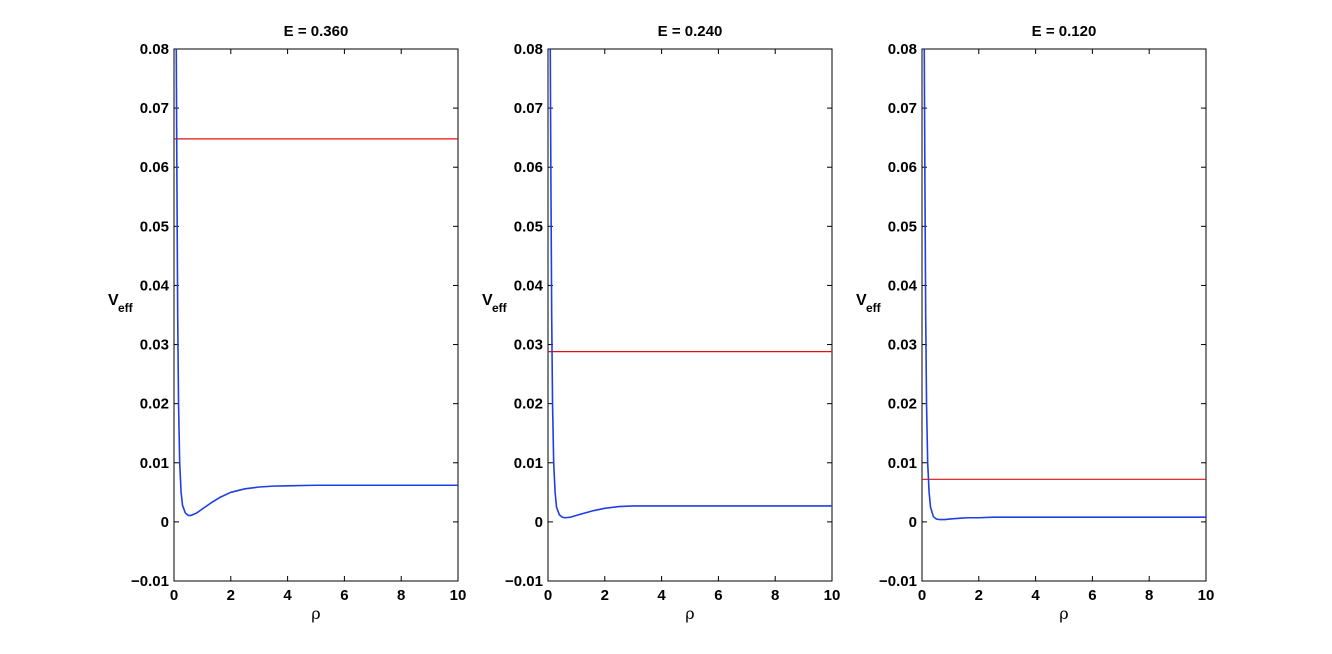  What do you see at coordinates (690, 31) in the screenshot?
I see `chart-title: E = 0.240` at bounding box center [690, 31].